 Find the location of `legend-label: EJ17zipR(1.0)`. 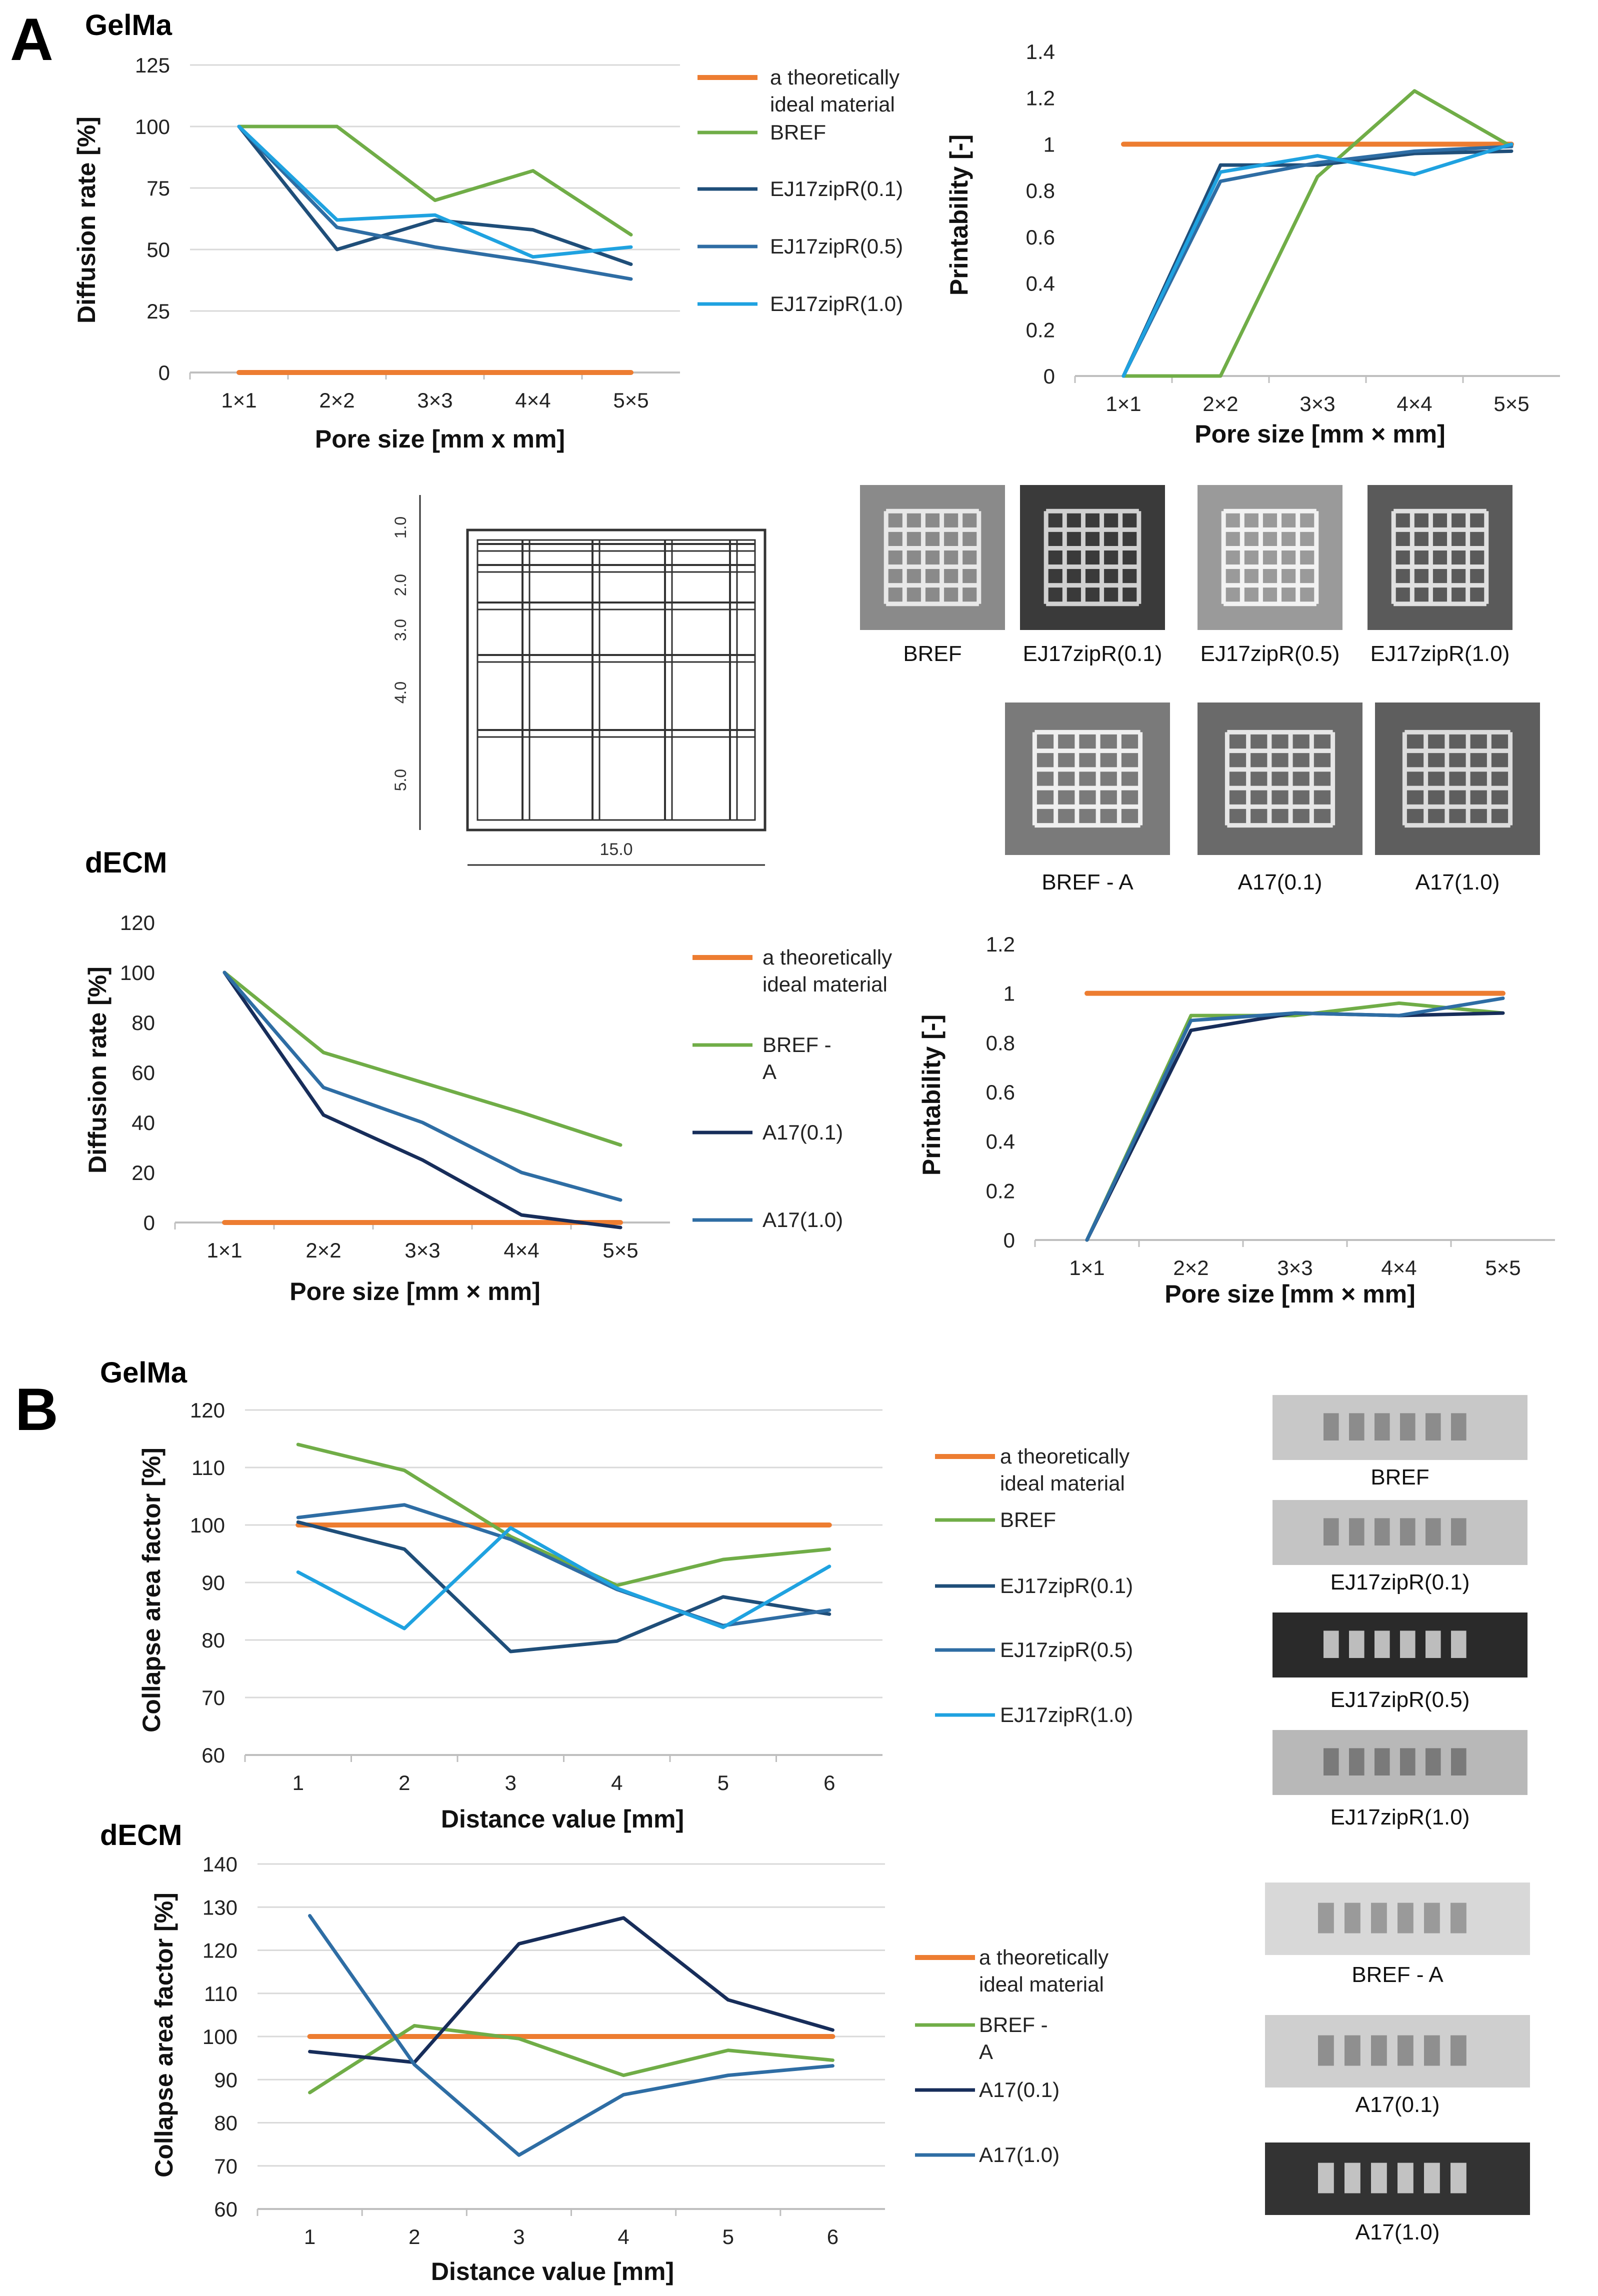

legend-label: EJ17zipR(1.0) is located at coordinates (836, 304).